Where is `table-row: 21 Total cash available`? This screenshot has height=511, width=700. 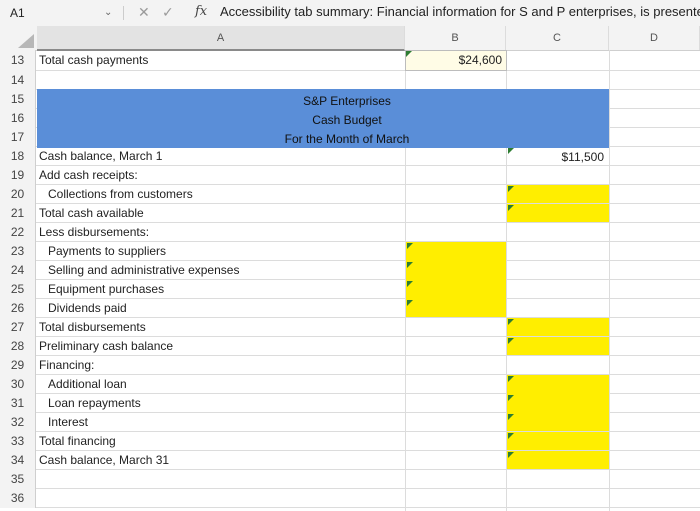 table-row: 21 Total cash available is located at coordinates (350, 213).